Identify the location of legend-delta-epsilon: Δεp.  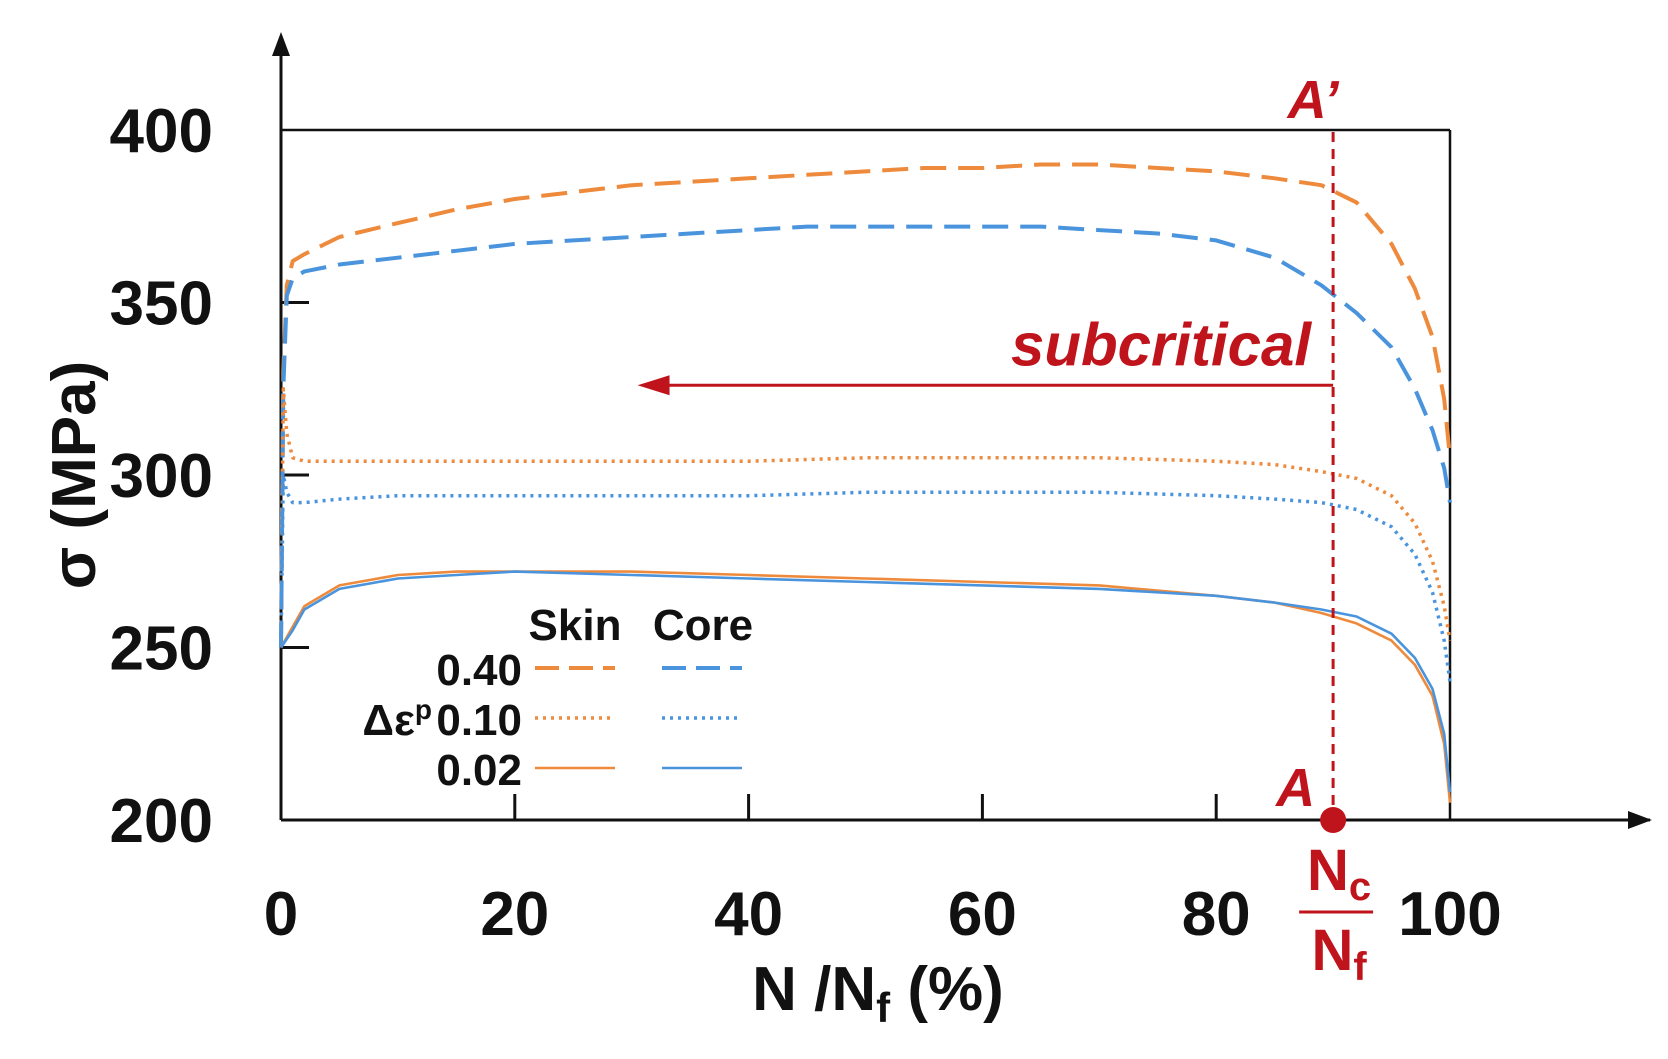
(397, 719).